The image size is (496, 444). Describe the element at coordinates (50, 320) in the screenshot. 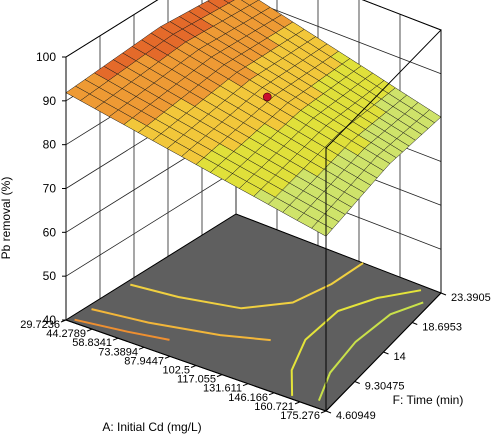

I see `z-tick-label: 40` at that location.